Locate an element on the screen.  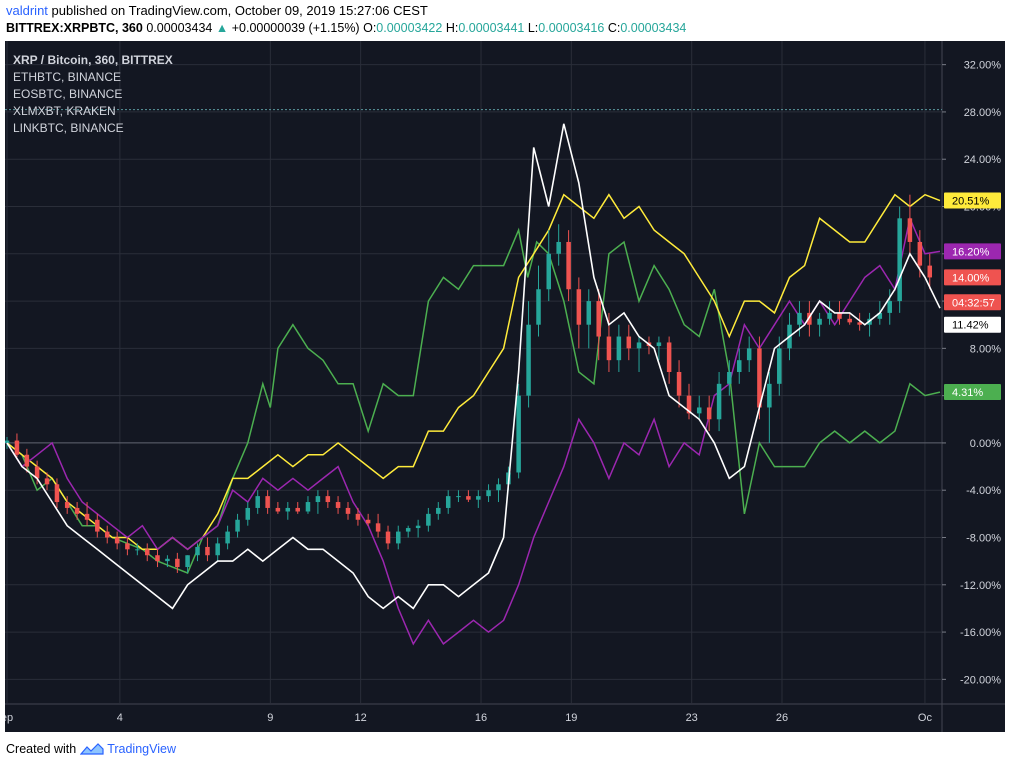
chart-title: XRP / Bitcoin, 360, BITTREX is located at coordinates (93, 60).